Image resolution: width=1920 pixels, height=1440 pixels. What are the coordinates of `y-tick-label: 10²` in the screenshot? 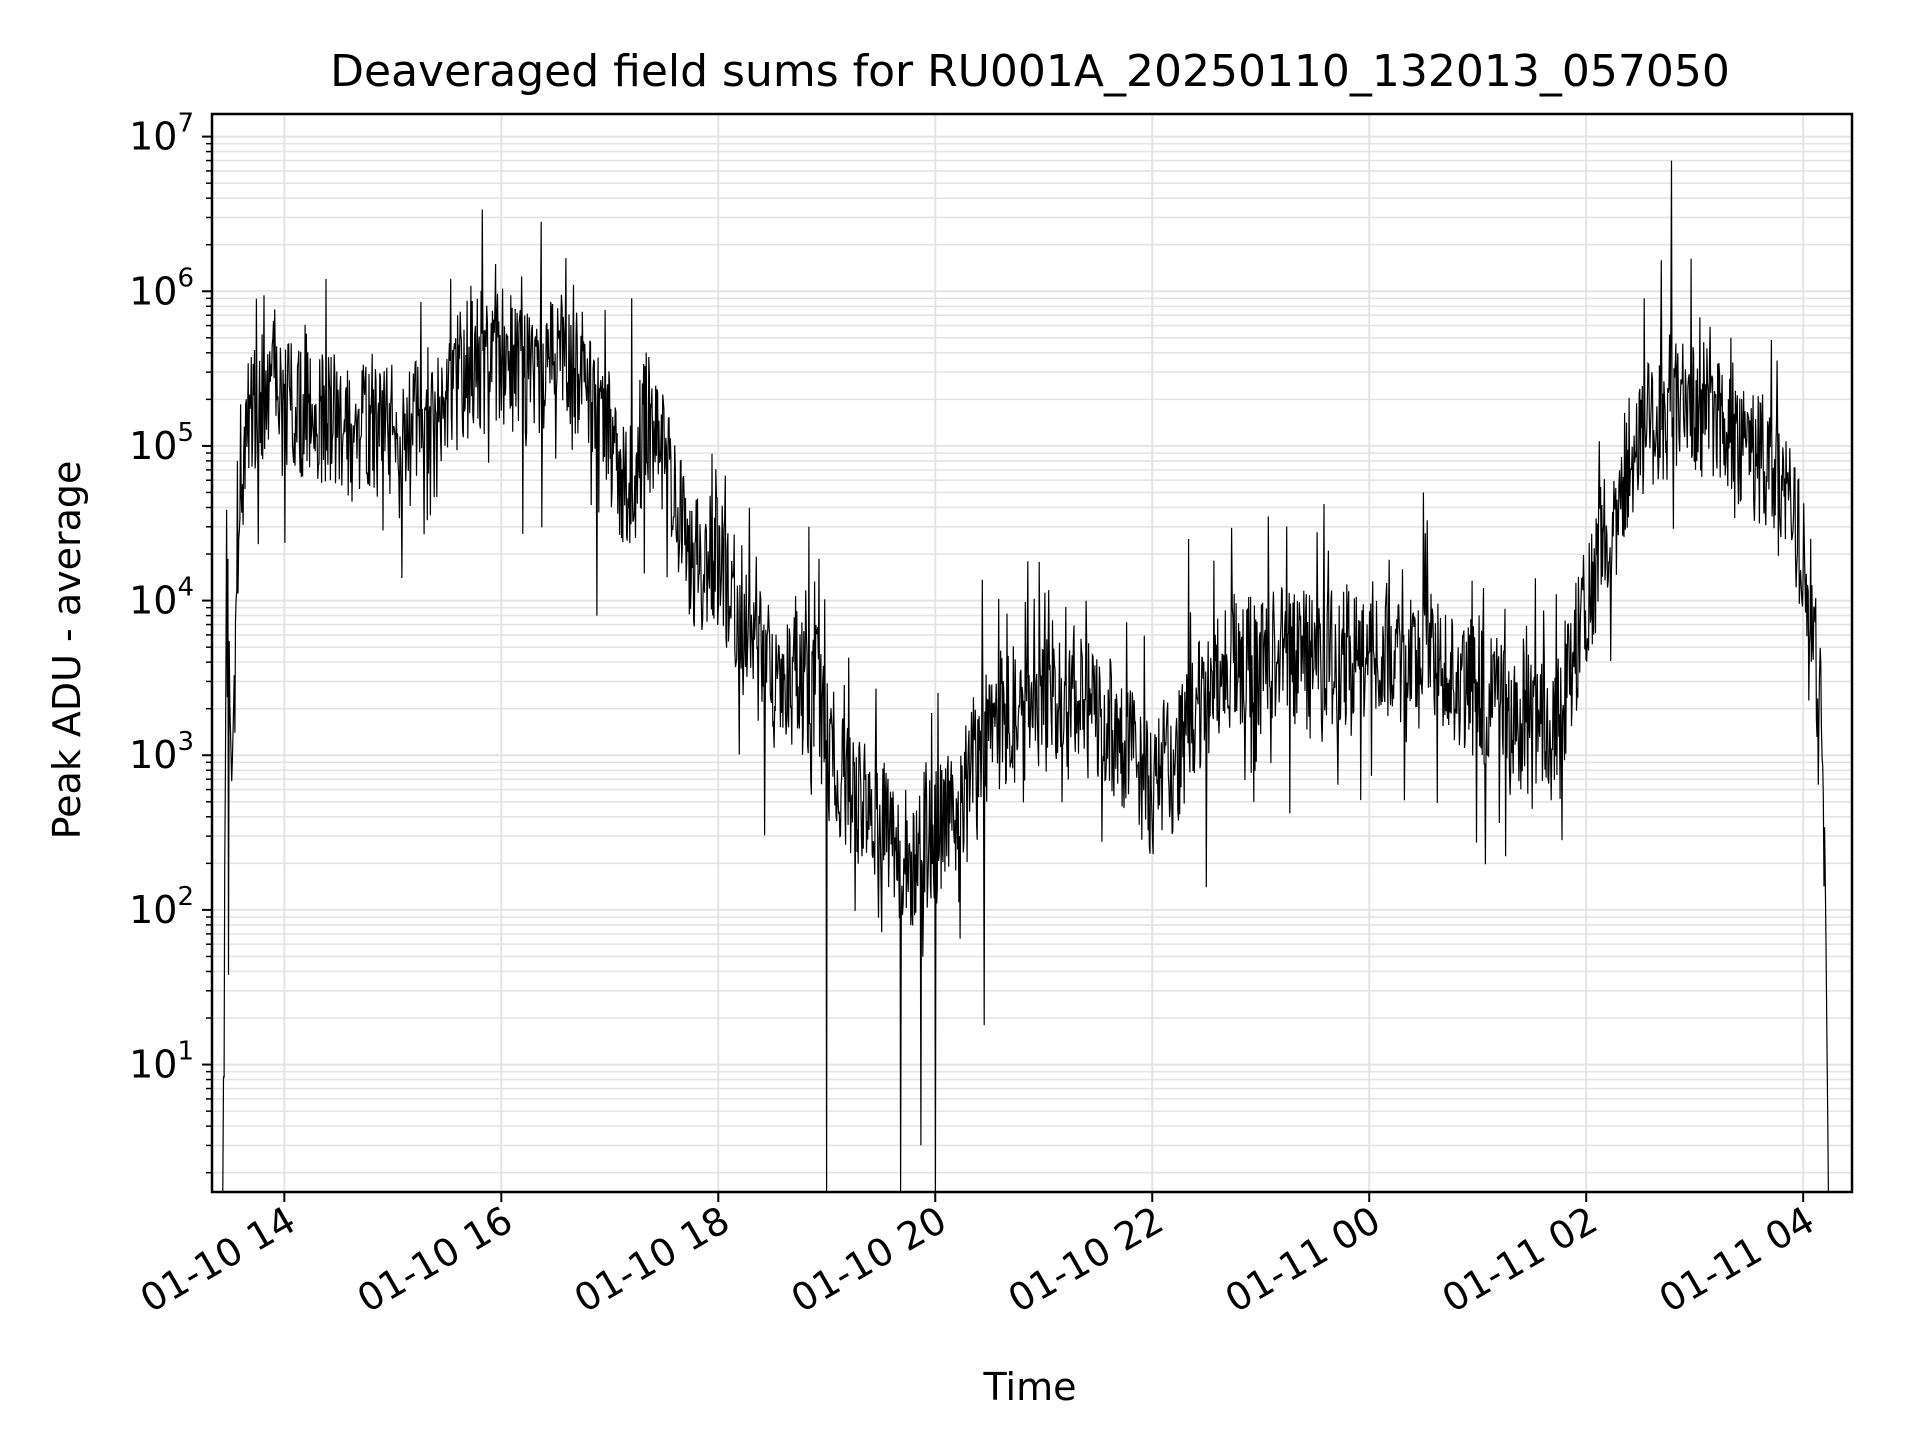 It's located at (161, 907).